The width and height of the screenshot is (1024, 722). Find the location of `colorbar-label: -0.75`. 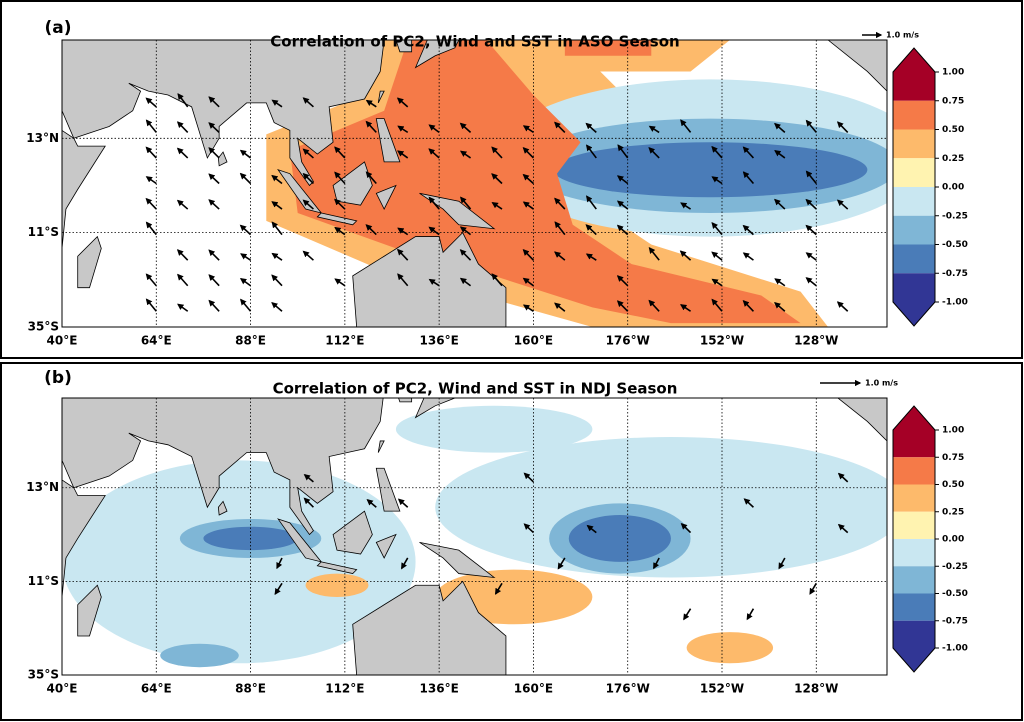

colorbar-label: -0.75 is located at coordinates (955, 274).